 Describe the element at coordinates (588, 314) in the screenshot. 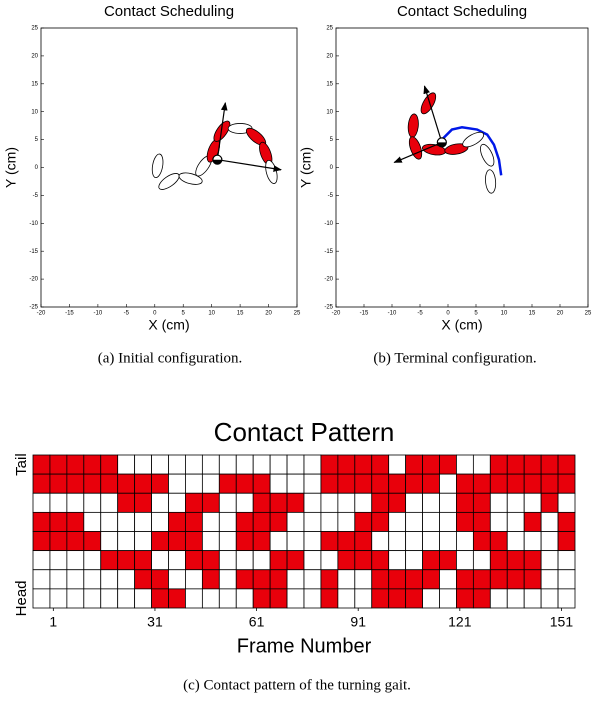

I see `x-tick-label: 25` at that location.